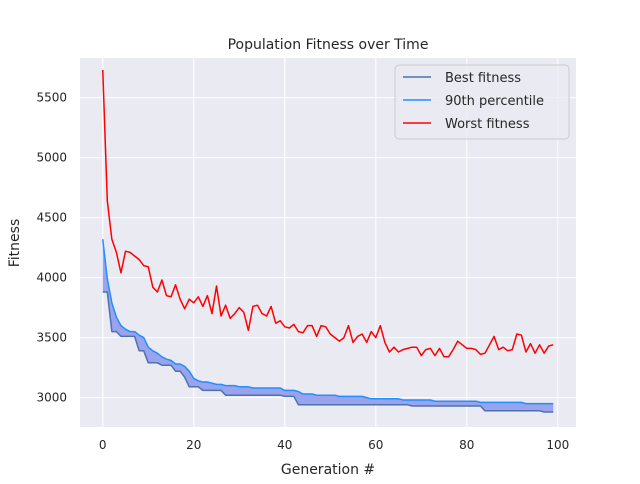  What do you see at coordinates (328, 470) in the screenshot?
I see `x-axis-label: Generation #` at bounding box center [328, 470].